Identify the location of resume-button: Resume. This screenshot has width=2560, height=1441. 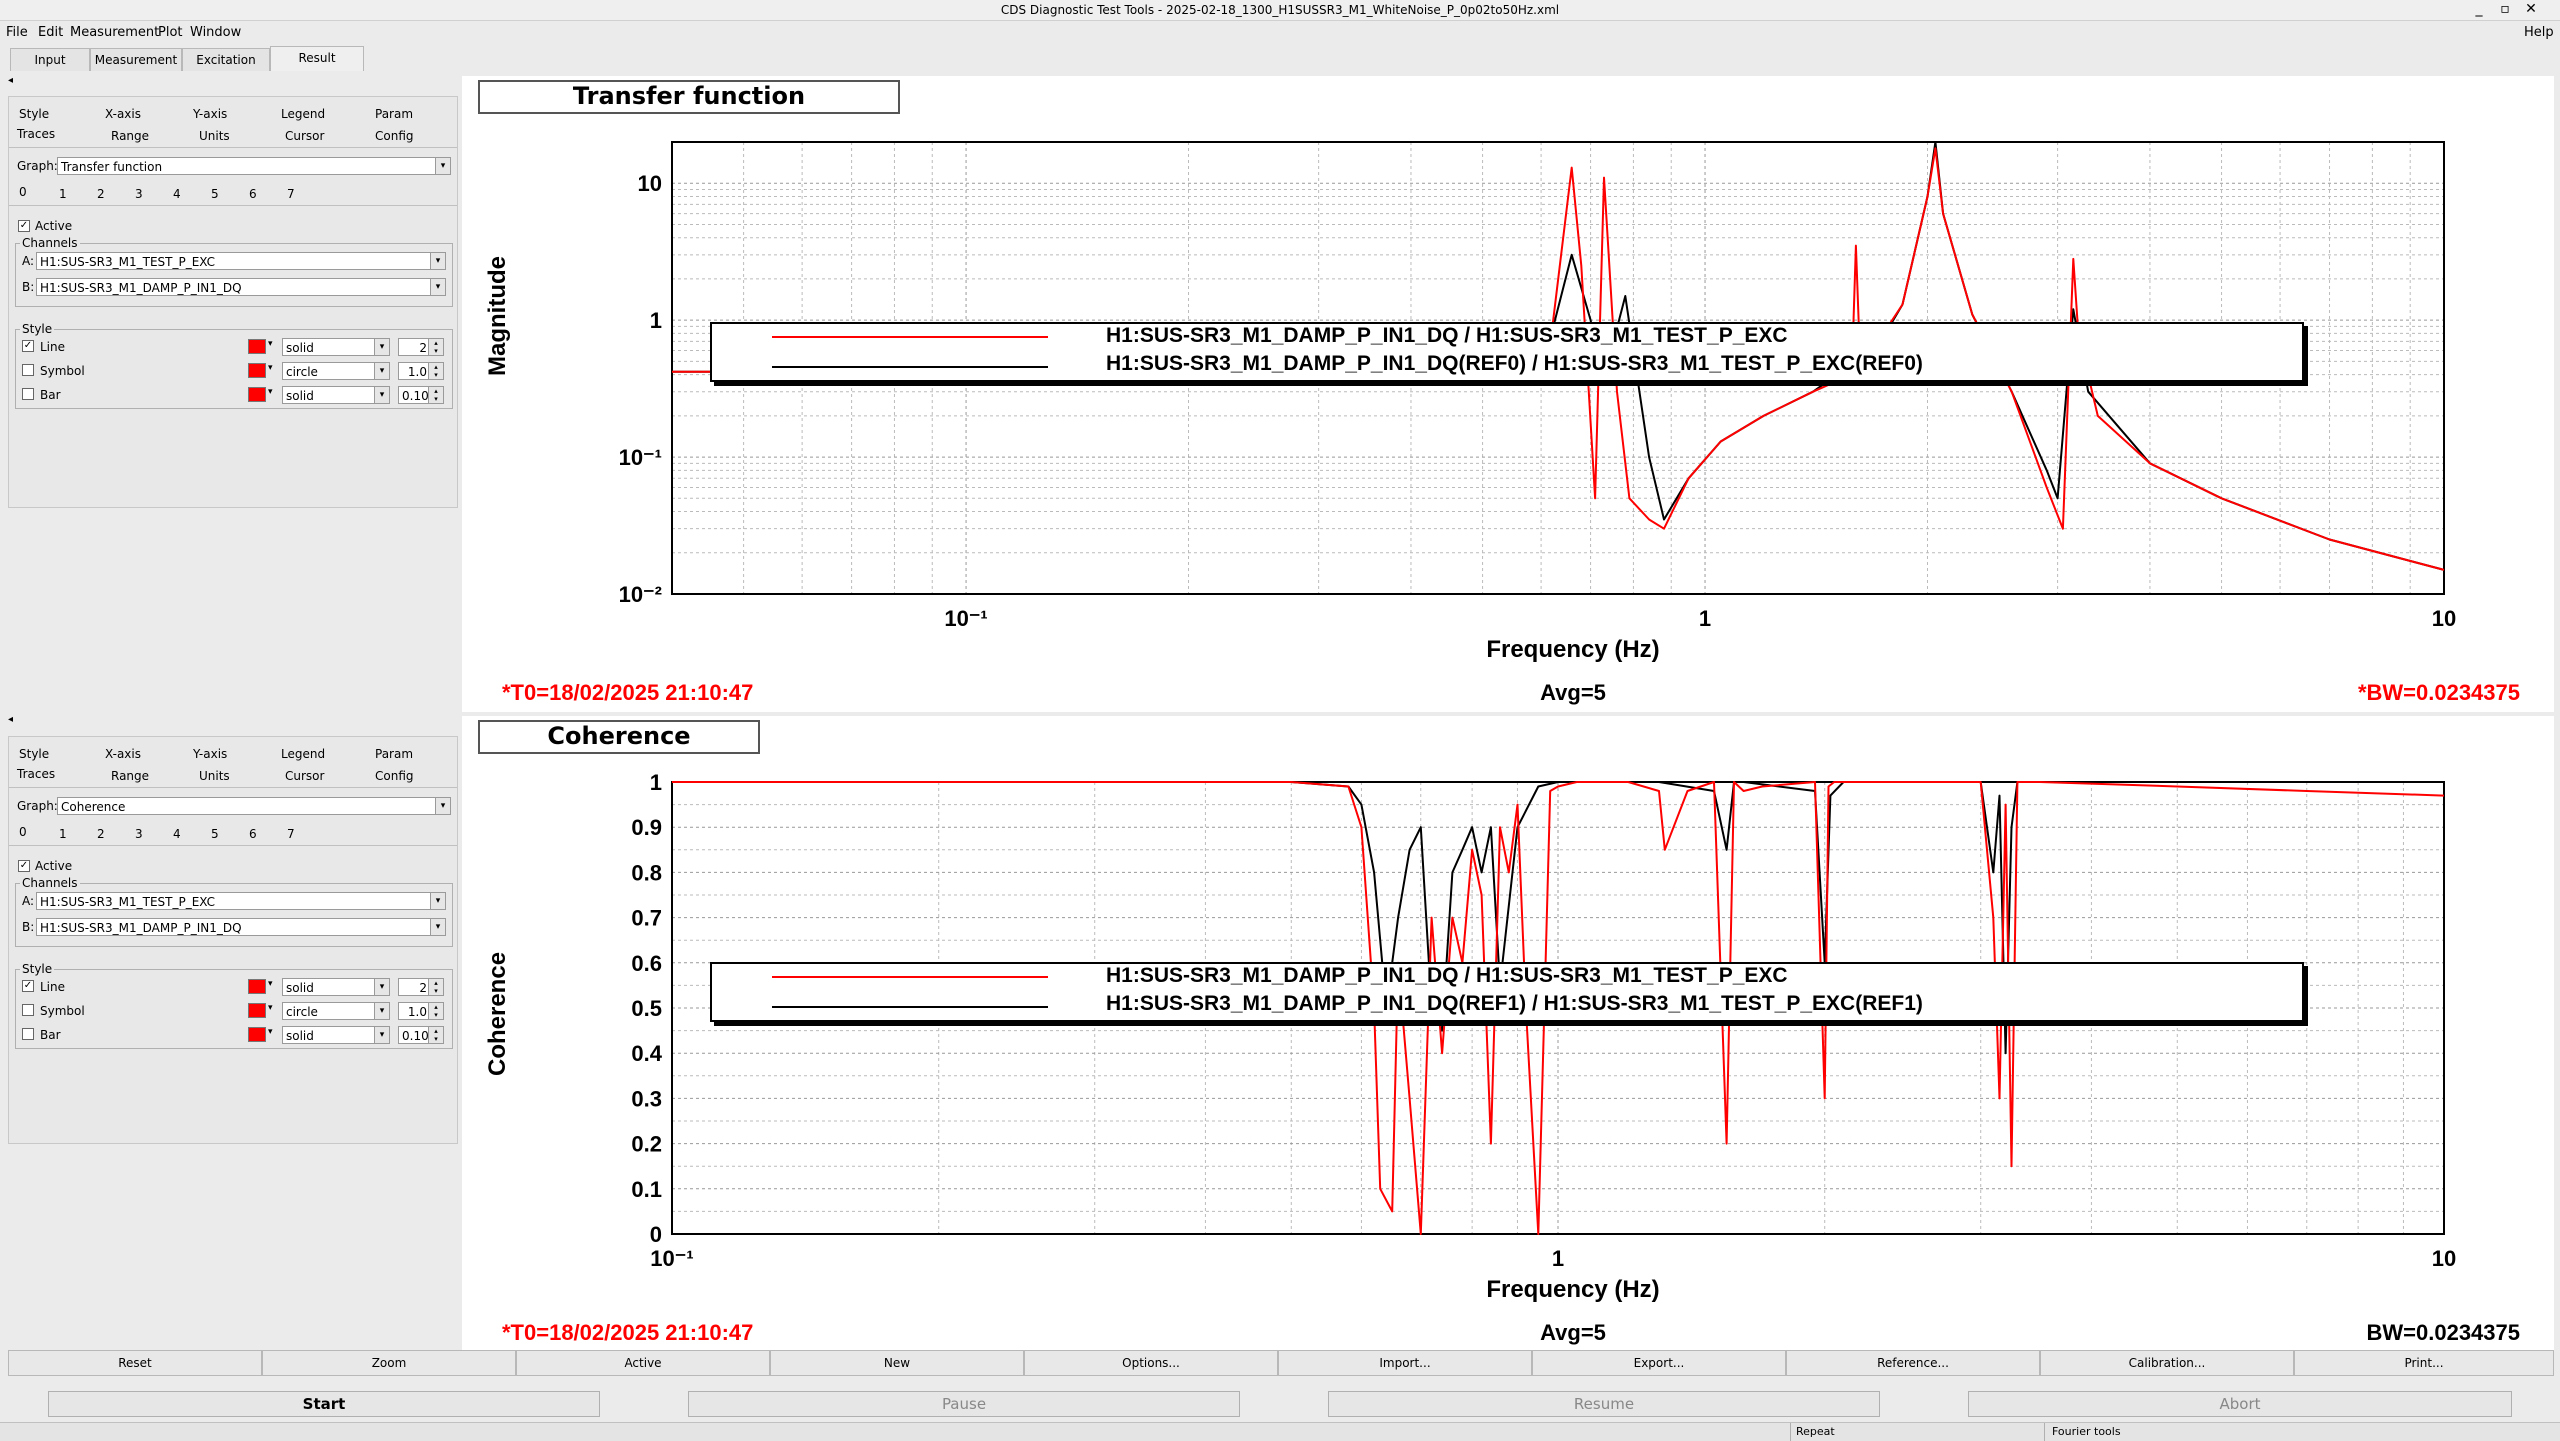
(1604, 1404).